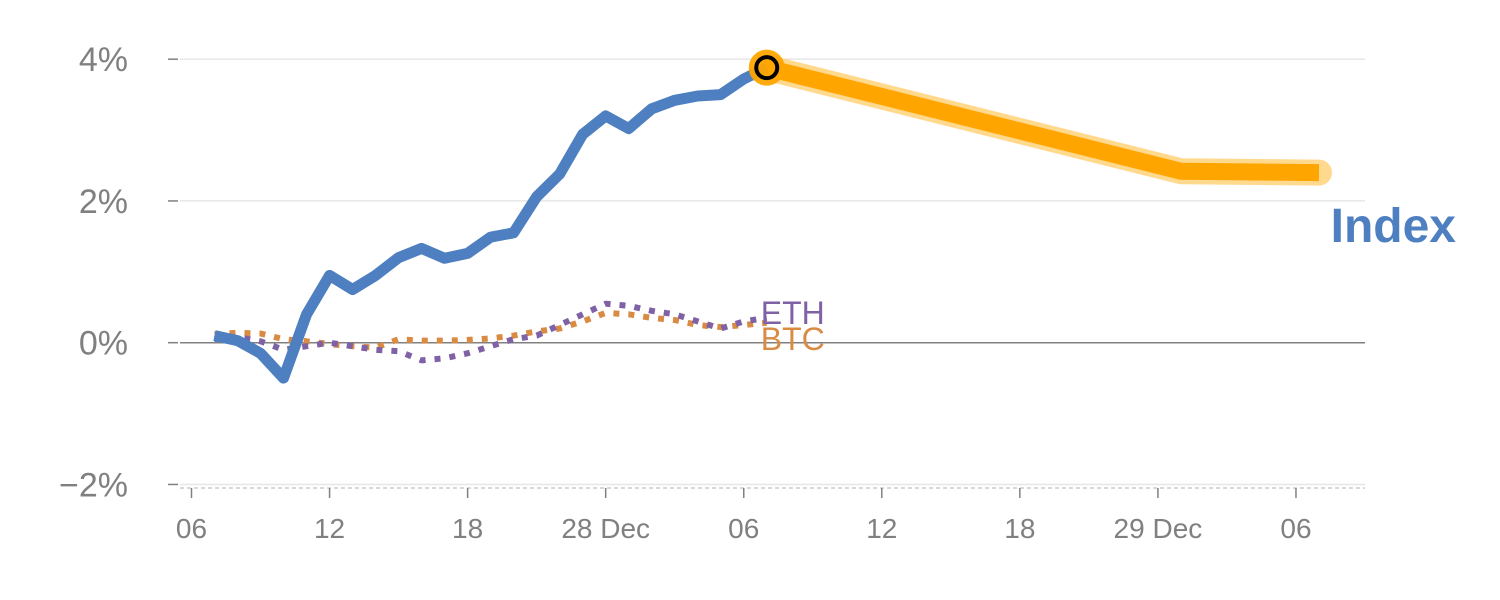 This screenshot has height=600, width=1500. I want to click on btc-series-label: BTC, so click(793, 339).